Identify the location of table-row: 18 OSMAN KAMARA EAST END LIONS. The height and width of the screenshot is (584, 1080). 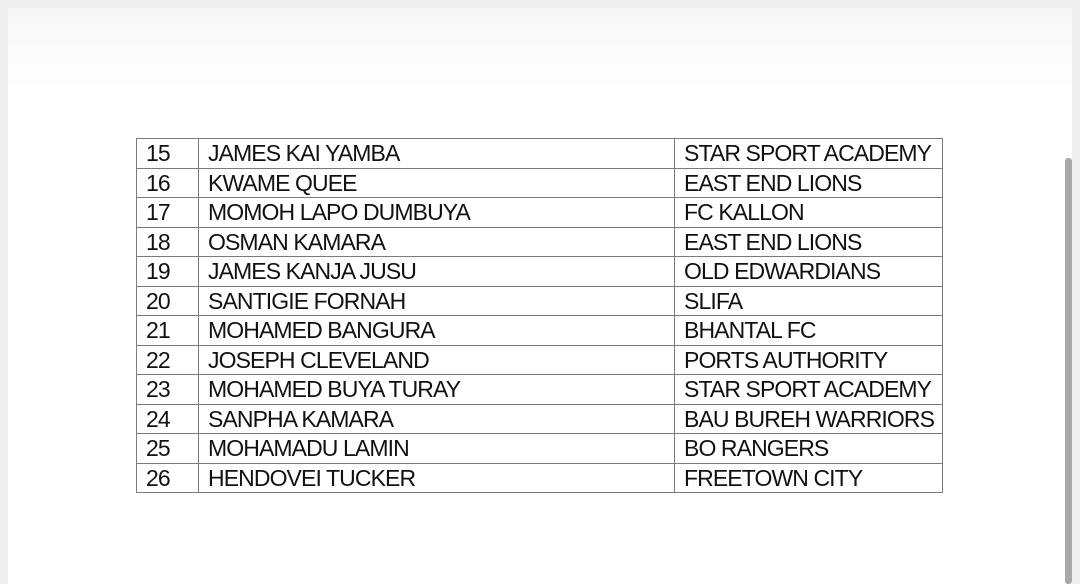
(539, 241).